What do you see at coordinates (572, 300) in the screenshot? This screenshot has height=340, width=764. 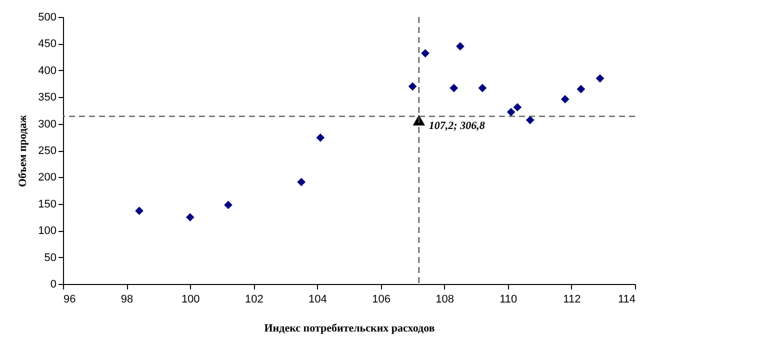 I see `x-tick-label: 112` at bounding box center [572, 300].